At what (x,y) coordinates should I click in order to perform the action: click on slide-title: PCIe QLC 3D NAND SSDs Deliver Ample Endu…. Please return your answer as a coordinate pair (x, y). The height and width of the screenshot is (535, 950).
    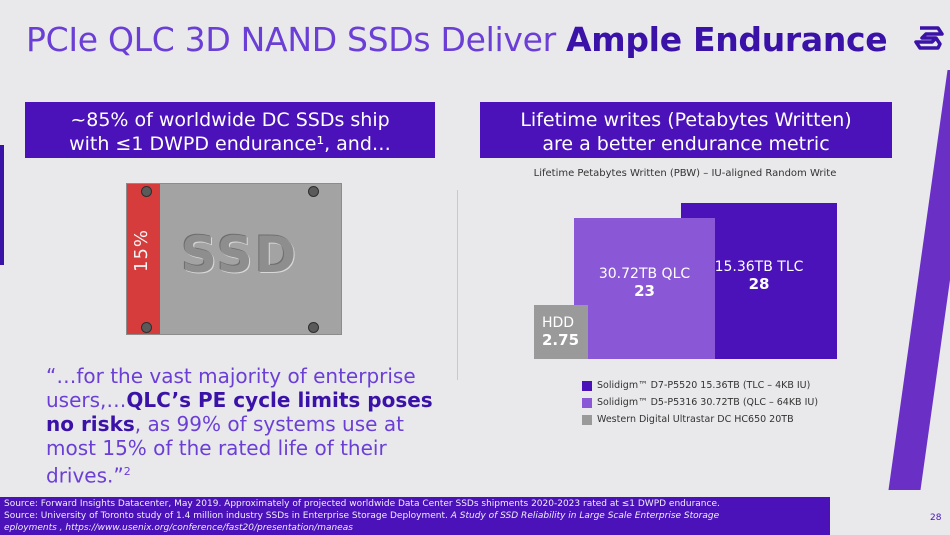
    Looking at the image, I should click on (457, 39).